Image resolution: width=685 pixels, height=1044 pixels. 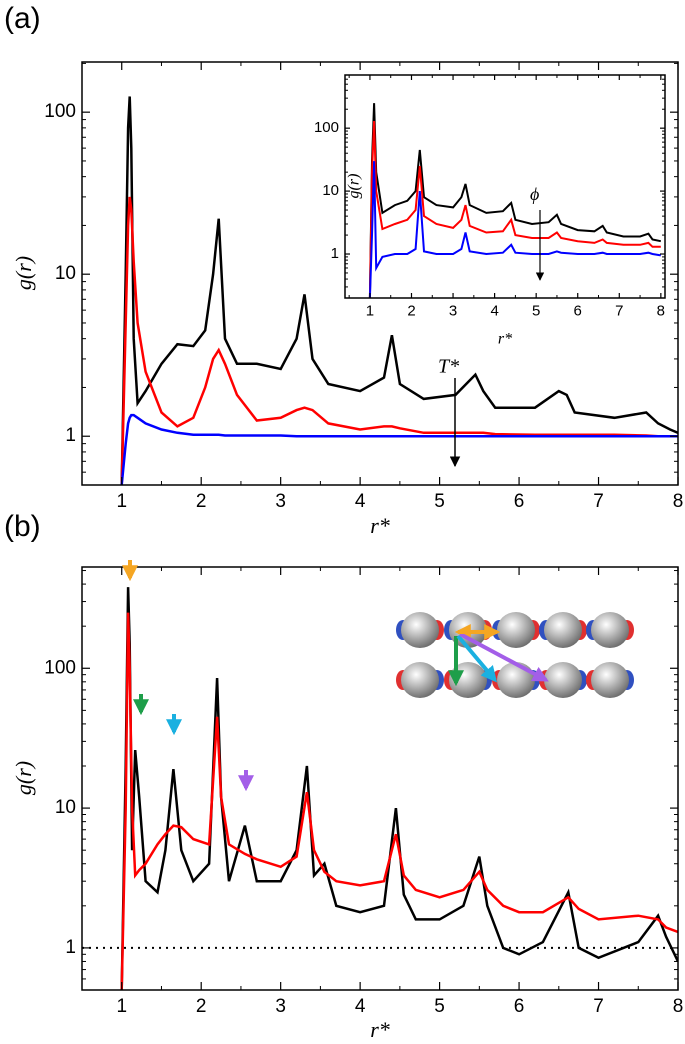 I want to click on annotation: T*, so click(x=448, y=367).